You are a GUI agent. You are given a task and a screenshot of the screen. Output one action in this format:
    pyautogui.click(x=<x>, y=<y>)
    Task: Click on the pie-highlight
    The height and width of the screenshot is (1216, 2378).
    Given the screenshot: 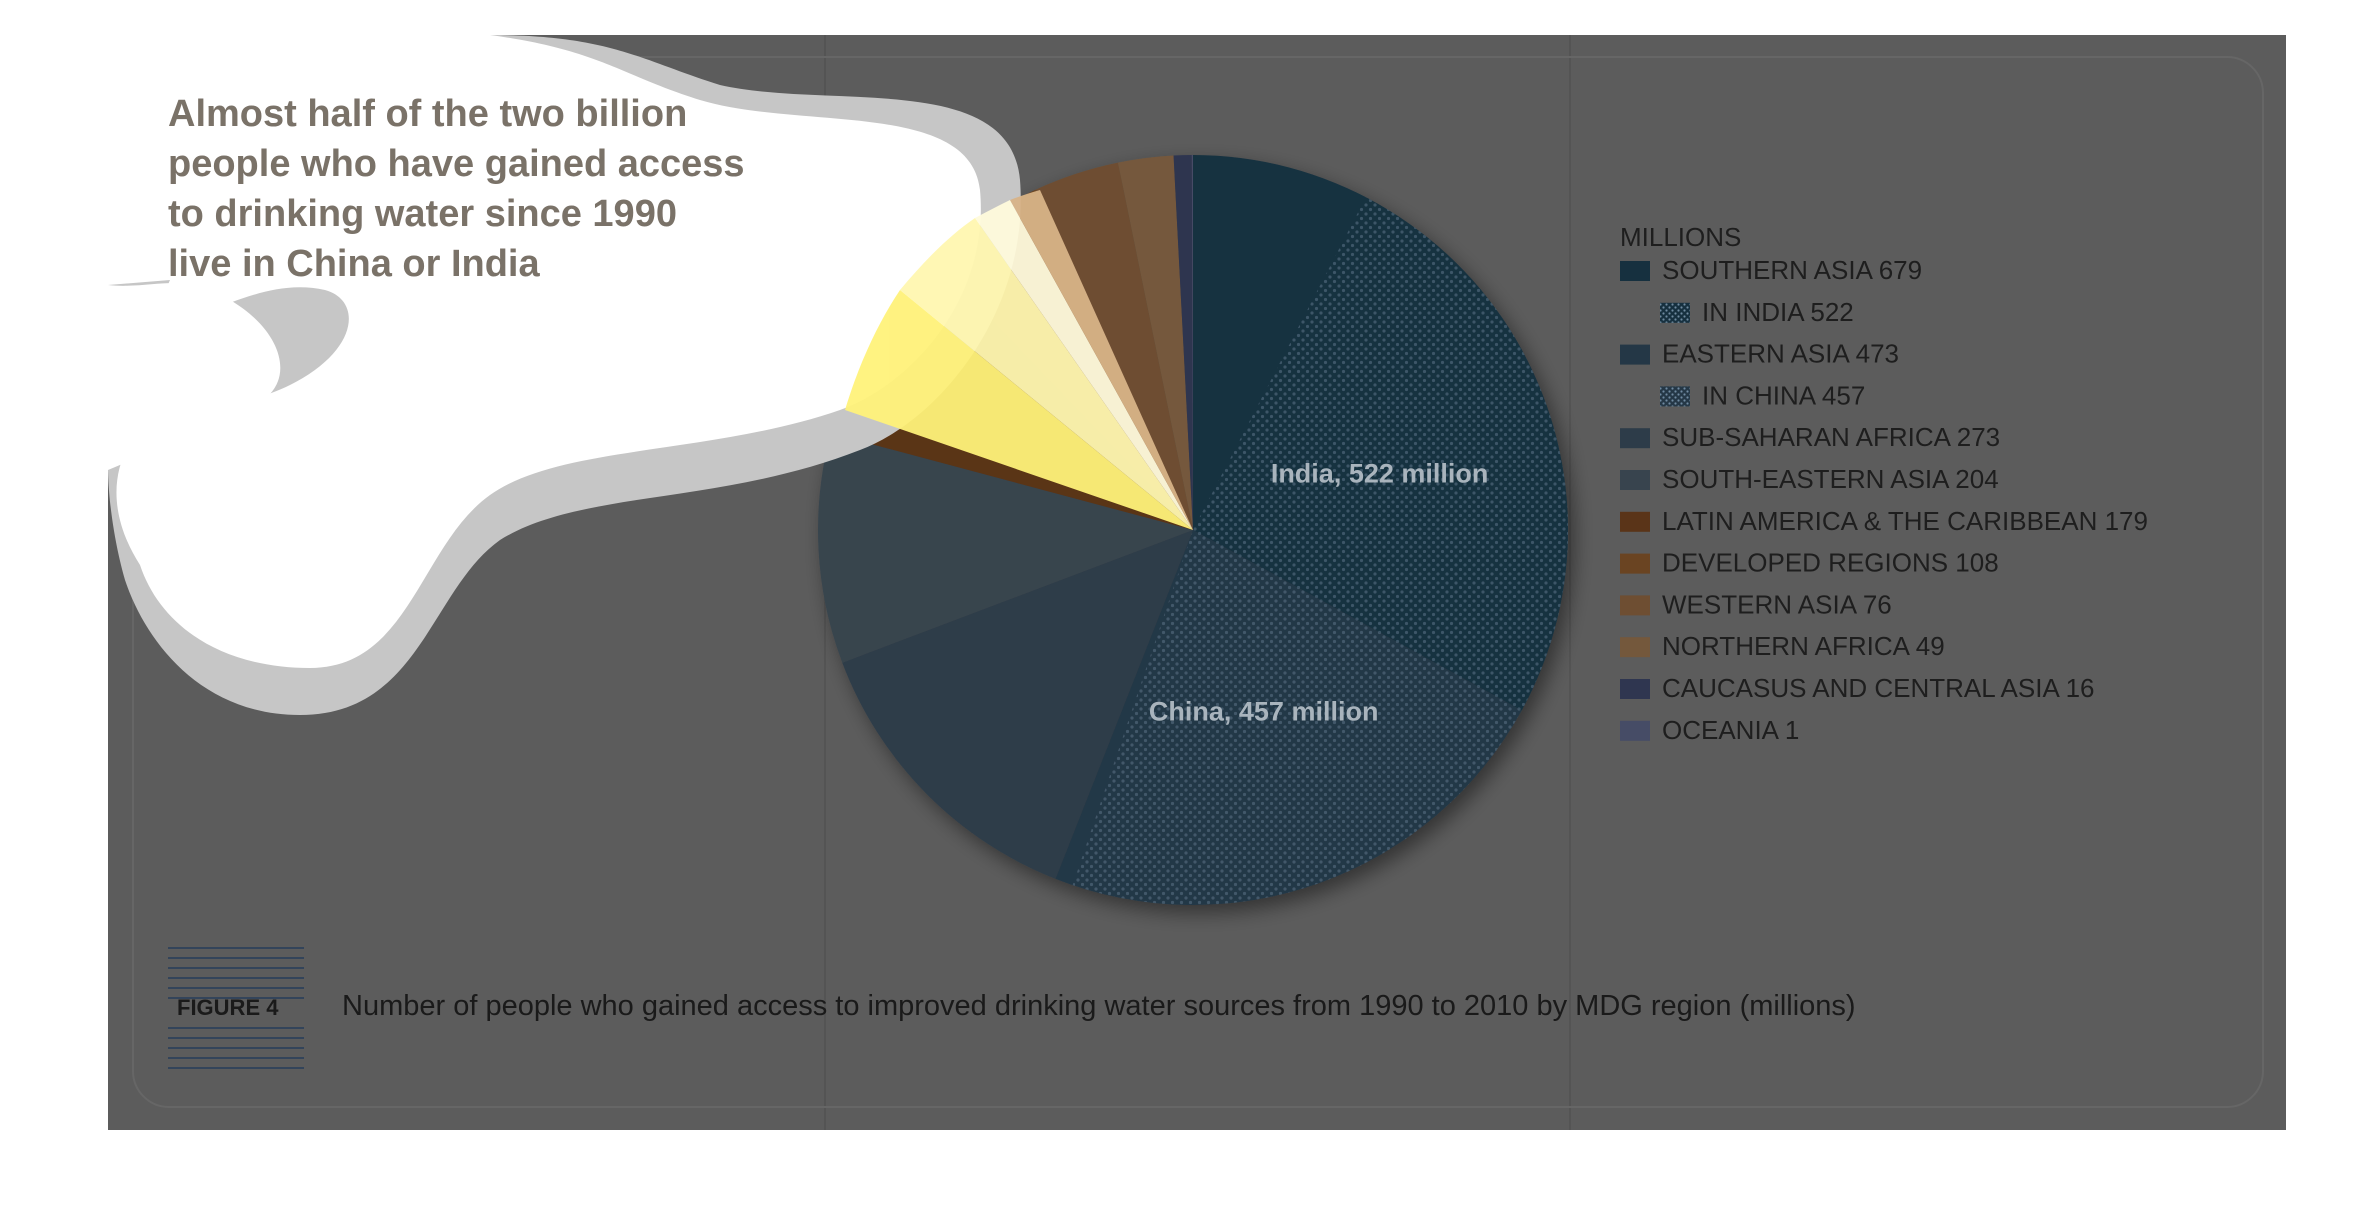 What is the action you would take?
    pyautogui.click(x=1019, y=360)
    